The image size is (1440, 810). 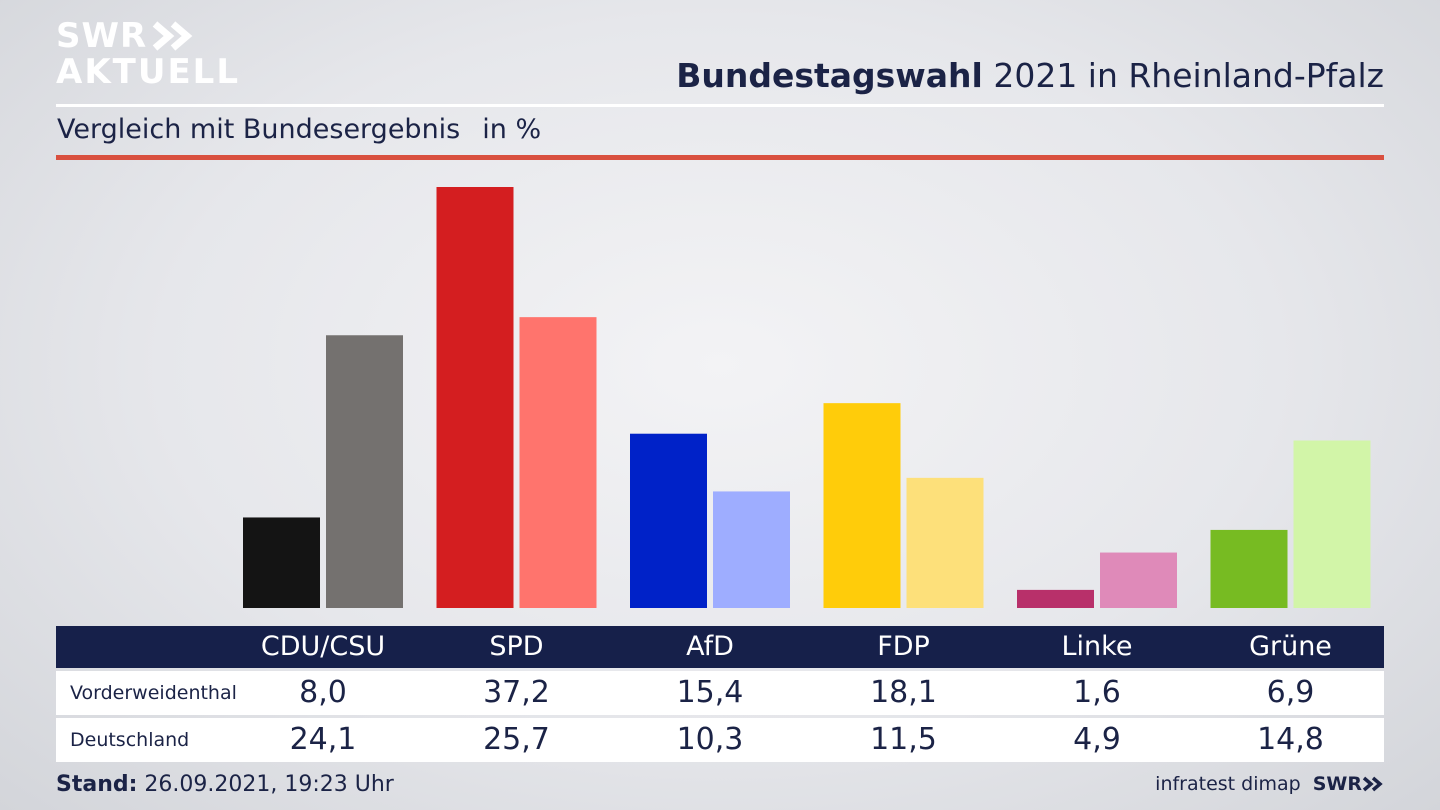 What do you see at coordinates (1290, 692) in the screenshot?
I see `value-cell: 6,9` at bounding box center [1290, 692].